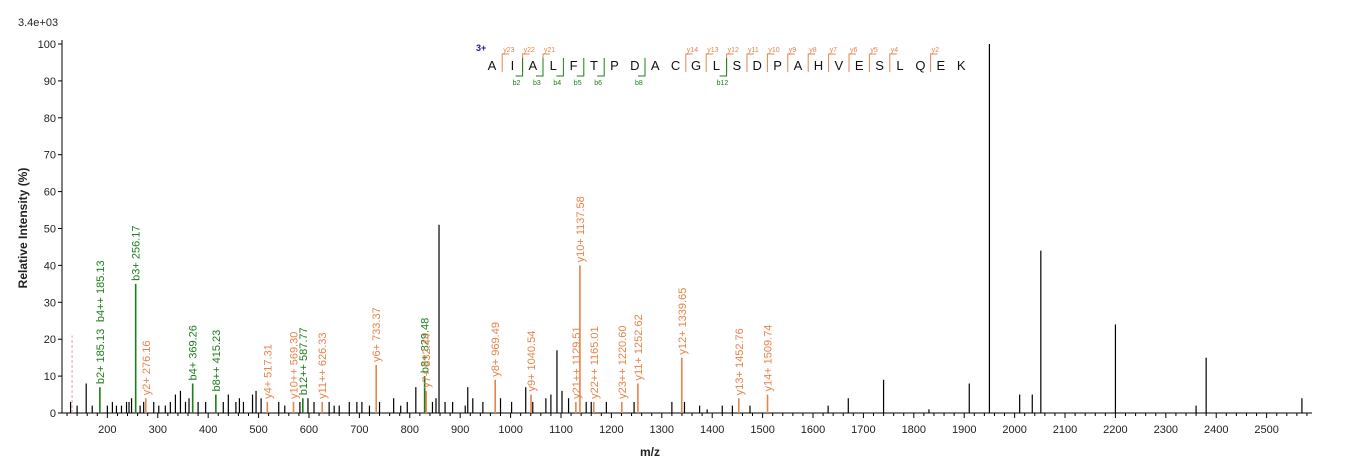  Describe the element at coordinates (295, 365) in the screenshot. I see `peak-label: y10++ 569.30` at that location.